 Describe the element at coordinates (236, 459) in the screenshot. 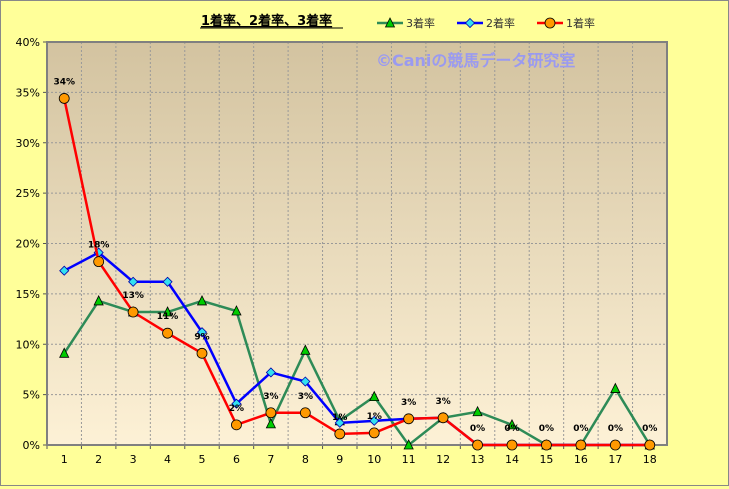

I see `x-tick-label: 6` at that location.